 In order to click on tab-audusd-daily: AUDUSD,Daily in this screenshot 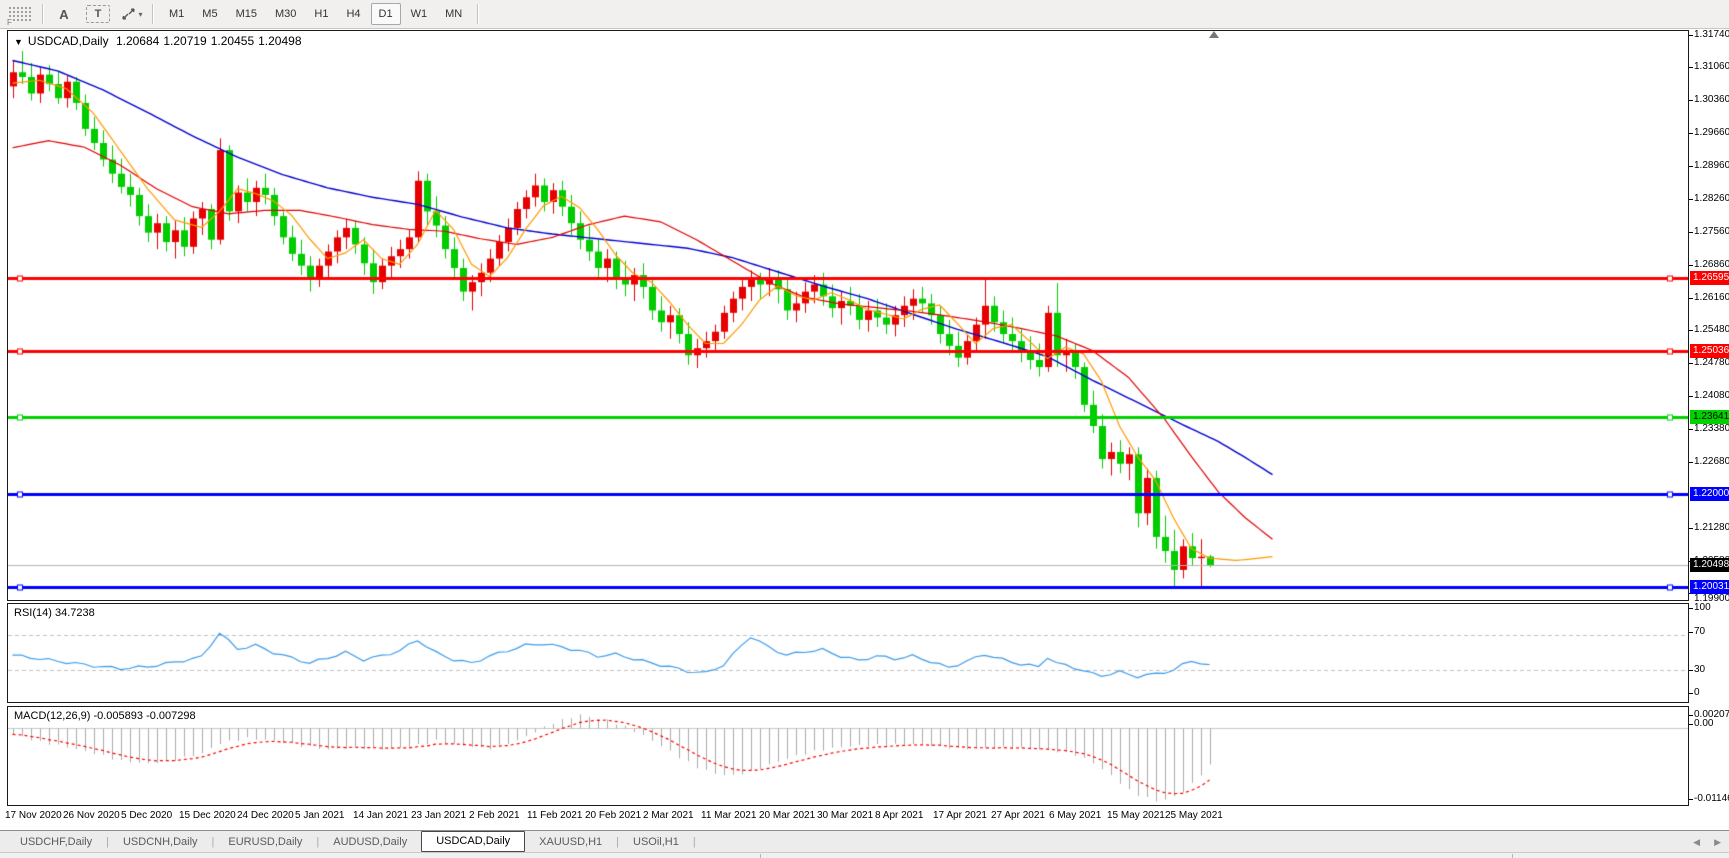, I will do `click(370, 842)`.